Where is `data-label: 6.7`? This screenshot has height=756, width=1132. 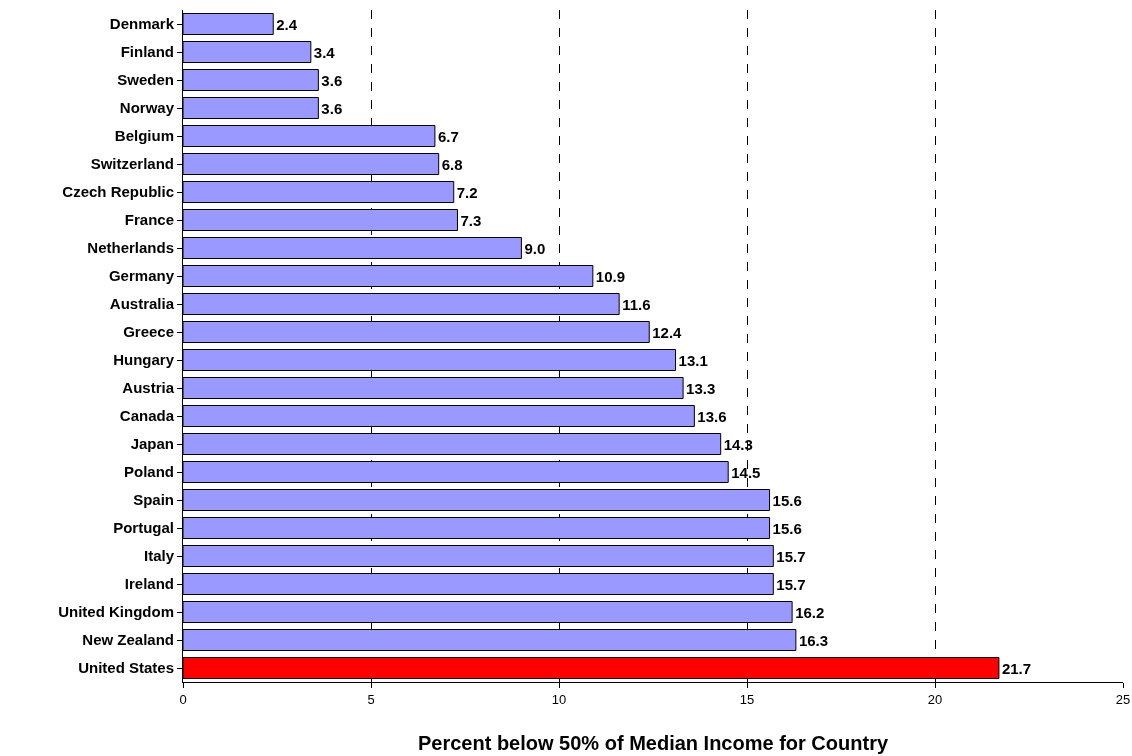
data-label: 6.7 is located at coordinates (448, 136).